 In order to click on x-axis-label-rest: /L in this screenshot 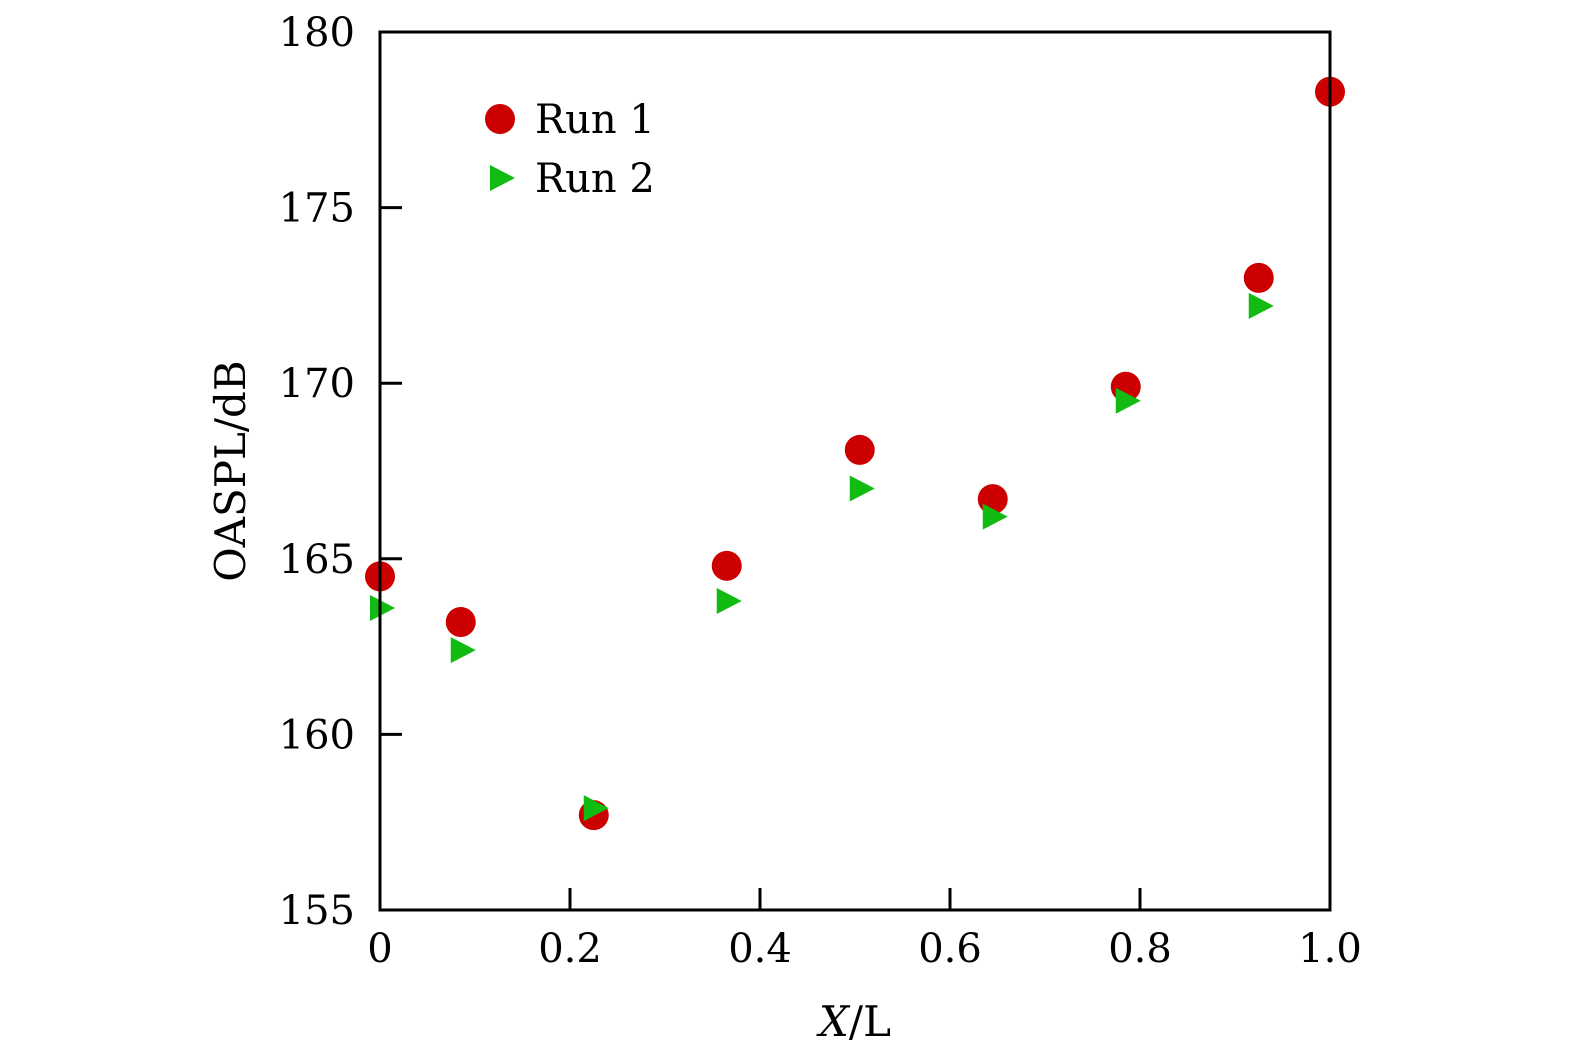, I will do `click(870, 1021)`.